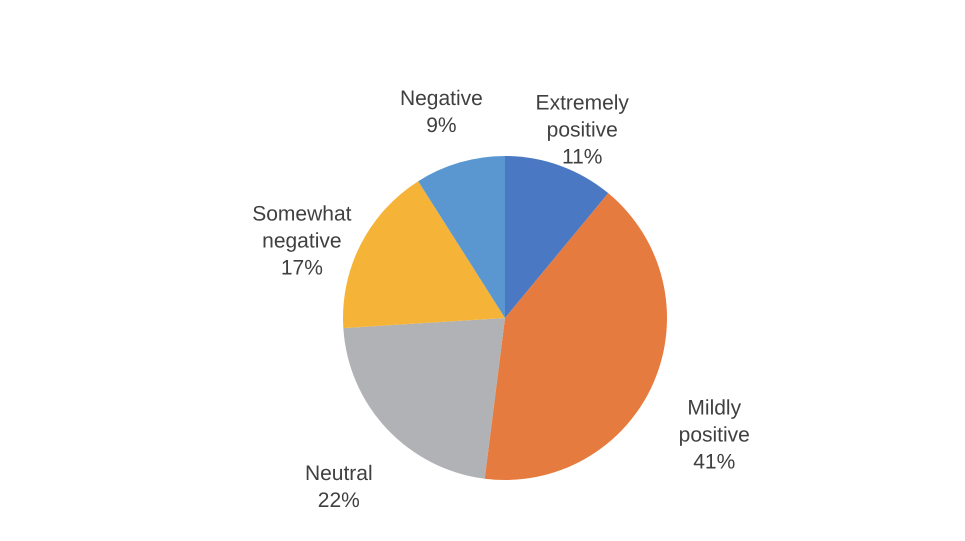  What do you see at coordinates (714, 462) in the screenshot?
I see `data-label: 41%` at bounding box center [714, 462].